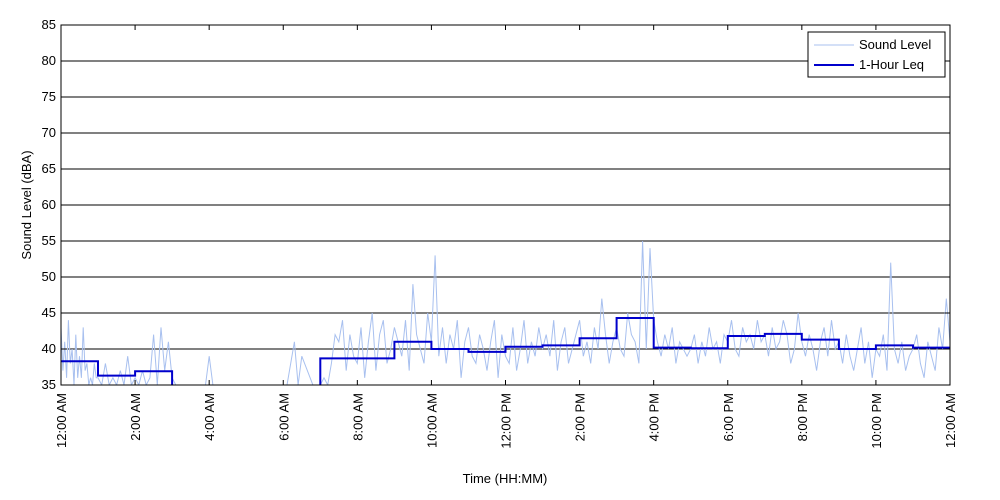 This screenshot has height=500, width=1000. What do you see at coordinates (49, 240) in the screenshot?
I see `y-tick-label: 55` at bounding box center [49, 240].